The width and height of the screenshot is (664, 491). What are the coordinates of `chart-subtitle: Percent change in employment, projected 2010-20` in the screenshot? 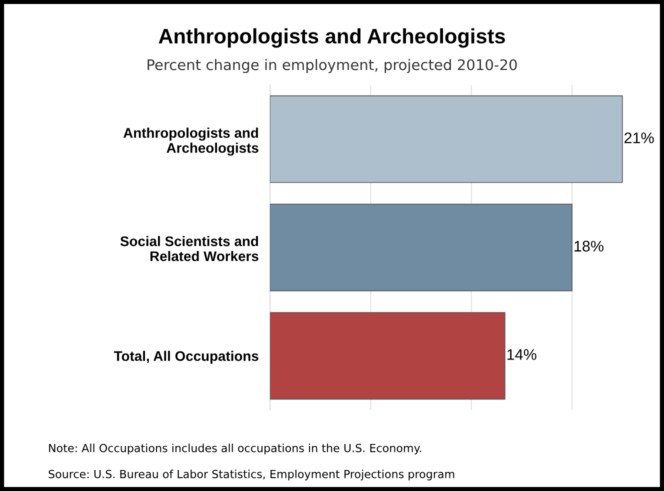 It's located at (332, 66).